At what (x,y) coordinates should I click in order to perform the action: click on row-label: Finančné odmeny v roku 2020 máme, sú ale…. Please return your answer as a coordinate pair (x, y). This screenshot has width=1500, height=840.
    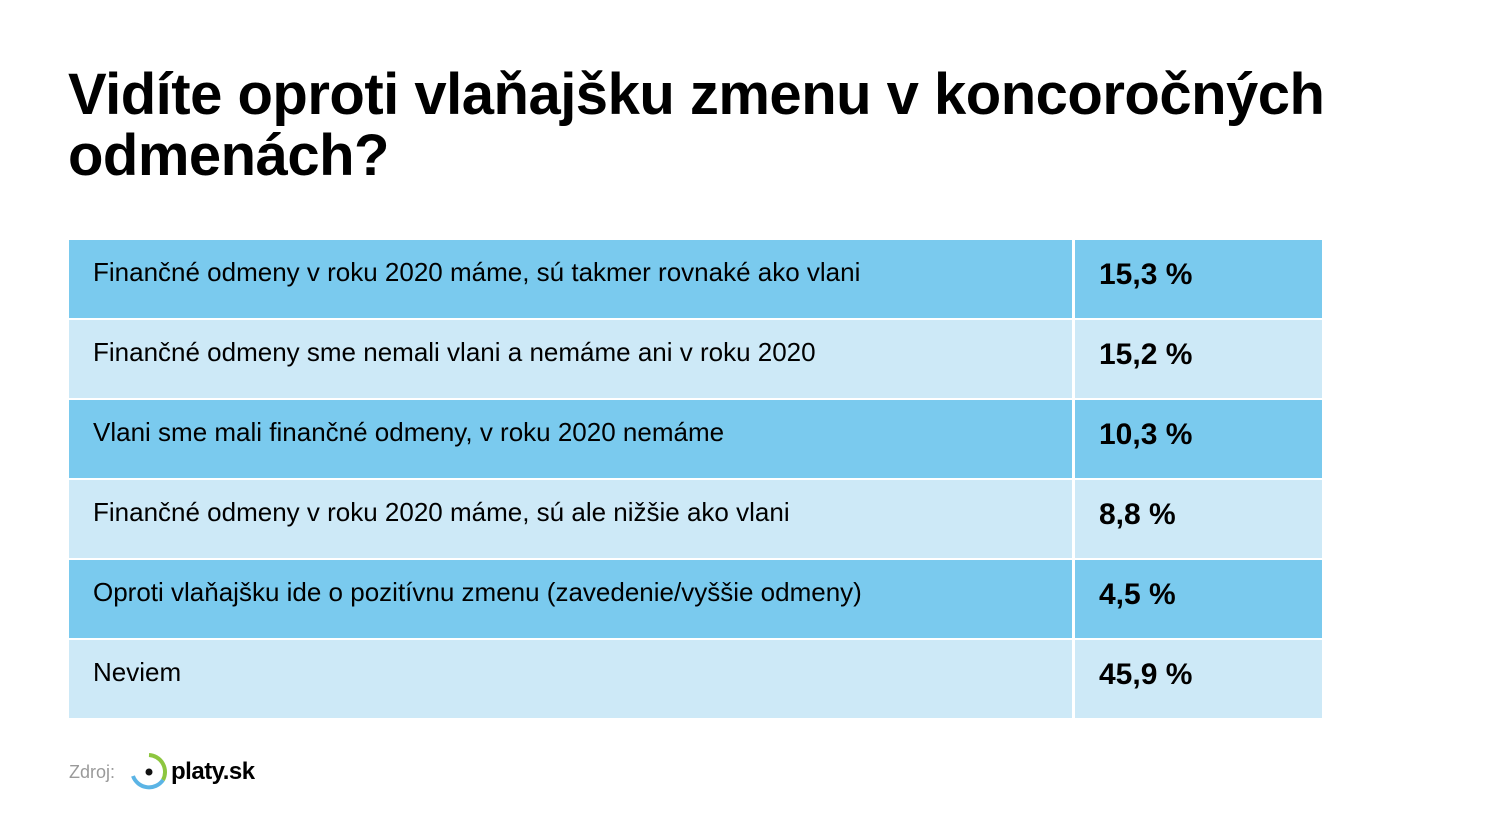
    Looking at the image, I should click on (570, 519).